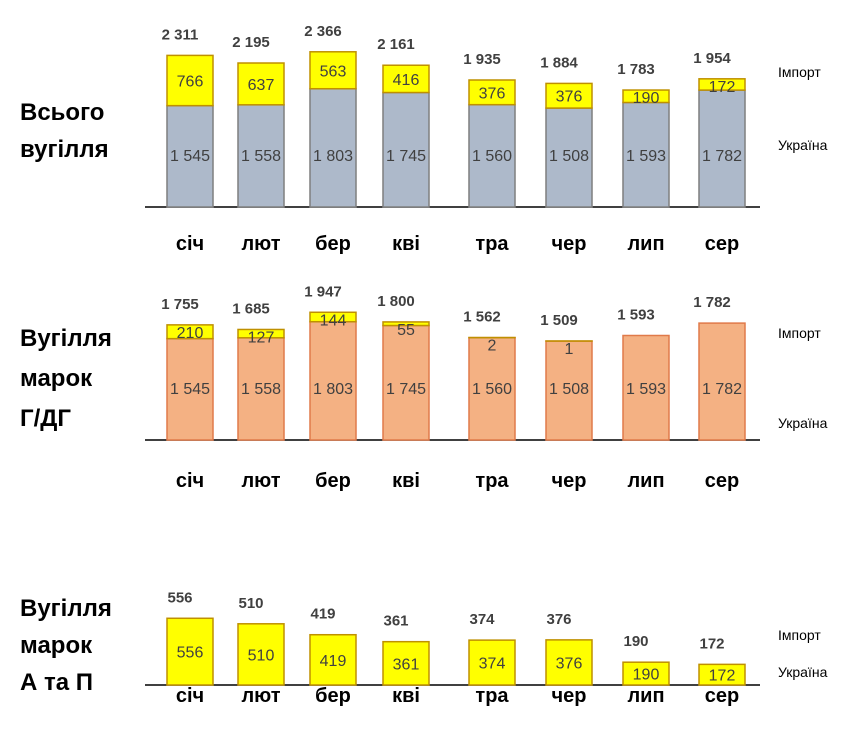 The width and height of the screenshot is (854, 733). What do you see at coordinates (64, 149) in the screenshot?
I see `row-label: вугілля` at bounding box center [64, 149].